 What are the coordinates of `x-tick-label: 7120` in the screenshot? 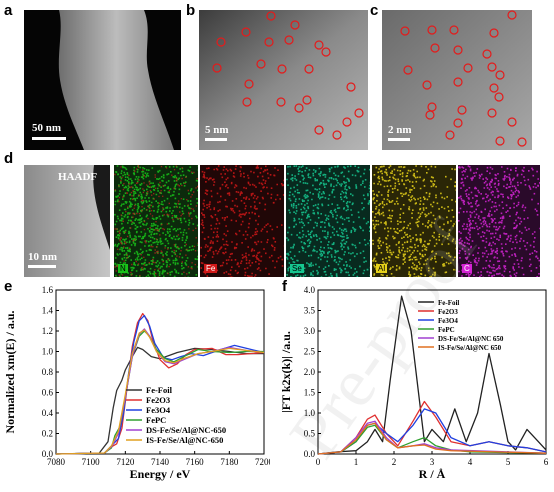 It's located at (125, 462).